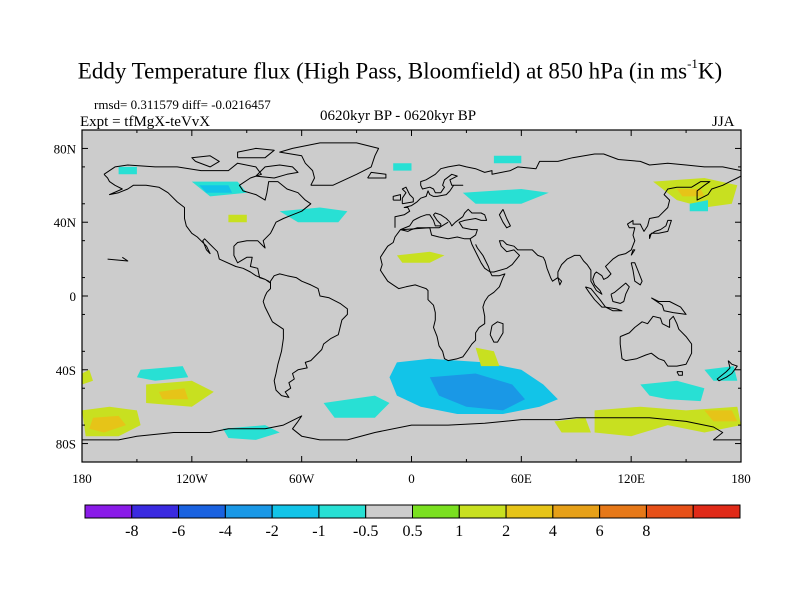 Image resolution: width=800 pixels, height=600 pixels. I want to click on colorbar-label: 4, so click(553, 531).